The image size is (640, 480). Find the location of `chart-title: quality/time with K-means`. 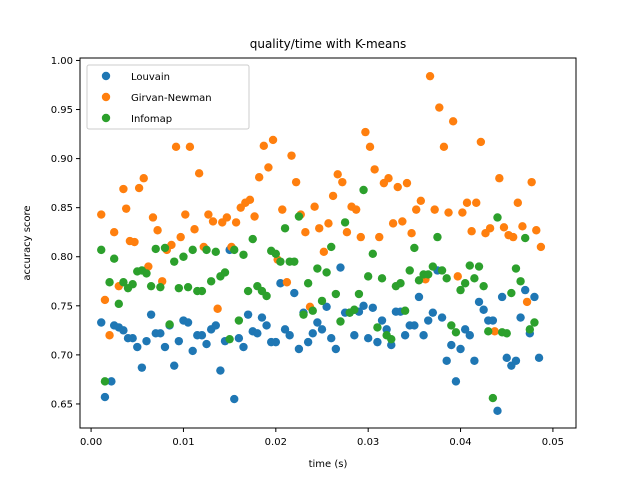

chart-title: quality/time with K-means is located at coordinates (328, 44).